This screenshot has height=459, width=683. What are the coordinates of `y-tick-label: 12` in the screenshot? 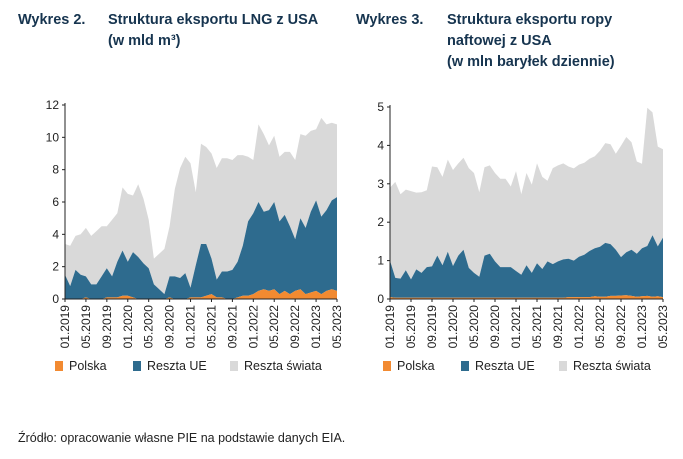 It's located at (53, 105).